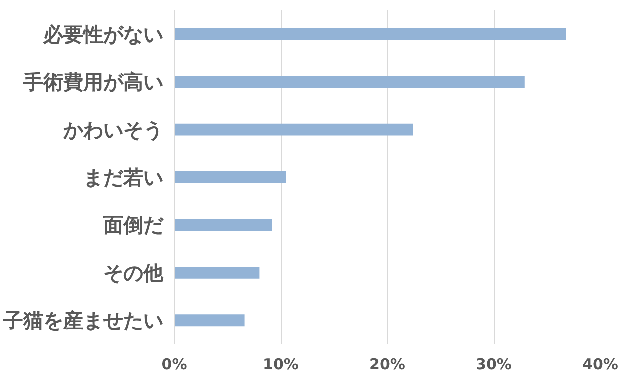 This screenshot has height=376, width=635. Describe the element at coordinates (103, 34) in the screenshot. I see `y-tick-label: 必要性がない` at that location.